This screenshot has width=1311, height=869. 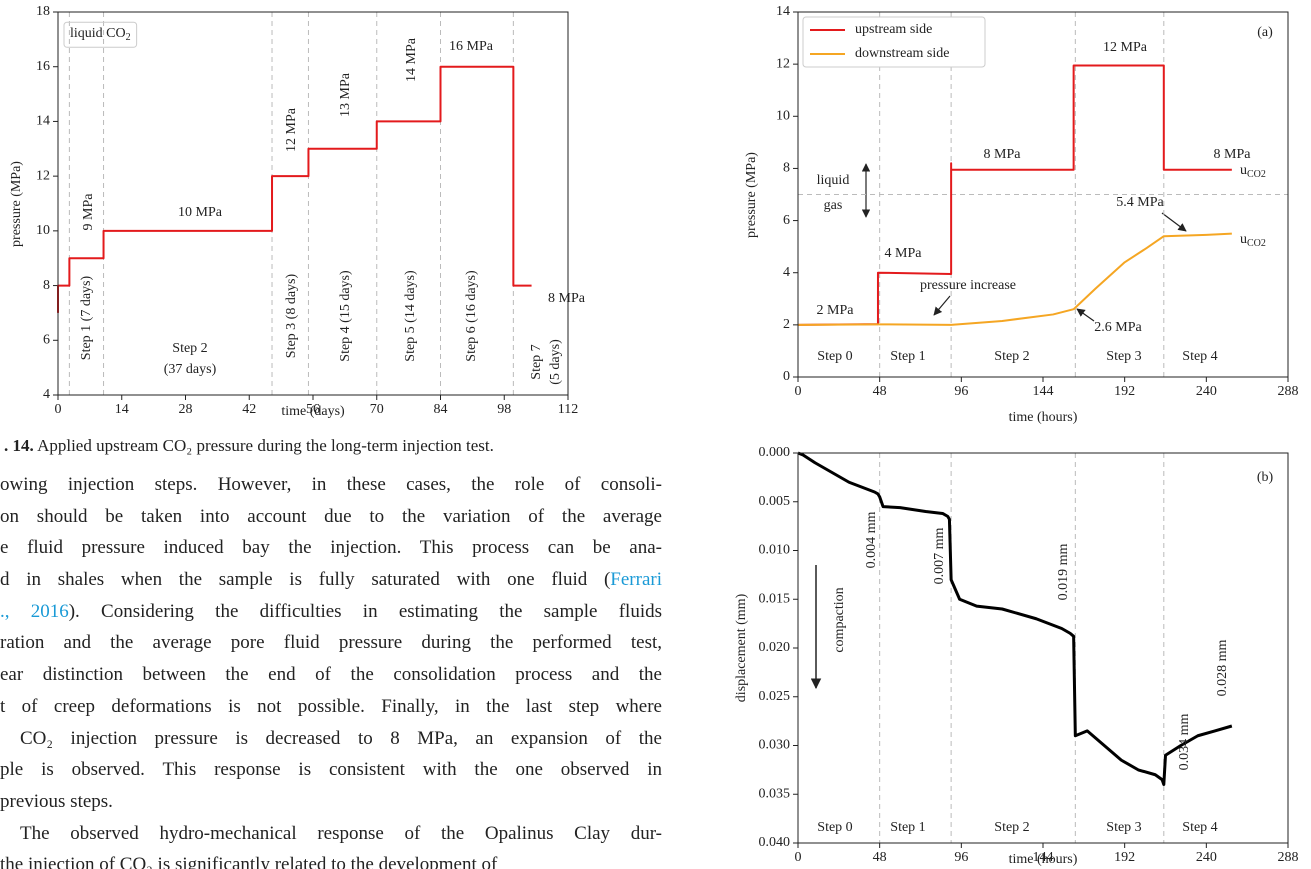 What do you see at coordinates (411, 59) in the screenshot?
I see `annotation: 14 MPa` at bounding box center [411, 59].